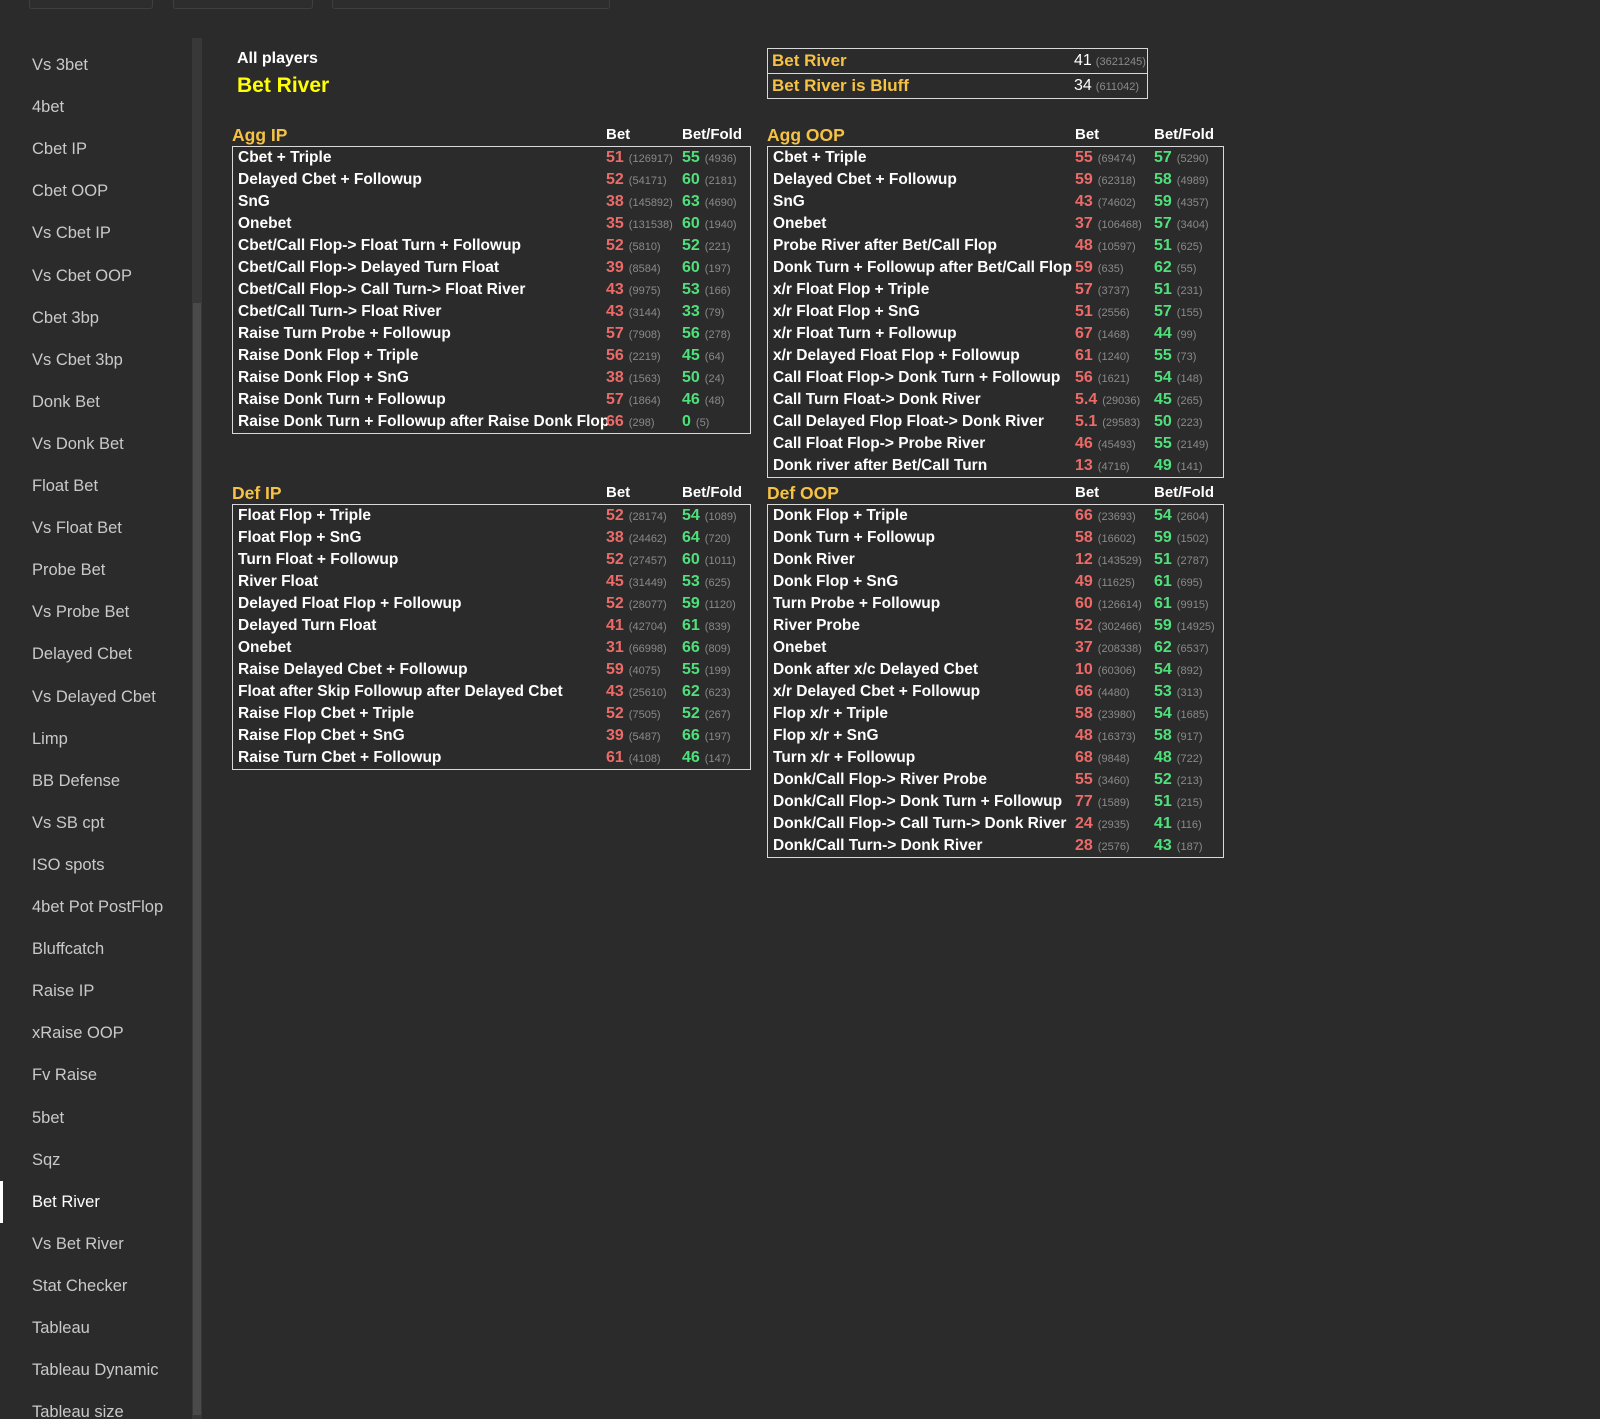 The image size is (1600, 1419). I want to click on bet-fold-percent: 54, so click(691, 515).